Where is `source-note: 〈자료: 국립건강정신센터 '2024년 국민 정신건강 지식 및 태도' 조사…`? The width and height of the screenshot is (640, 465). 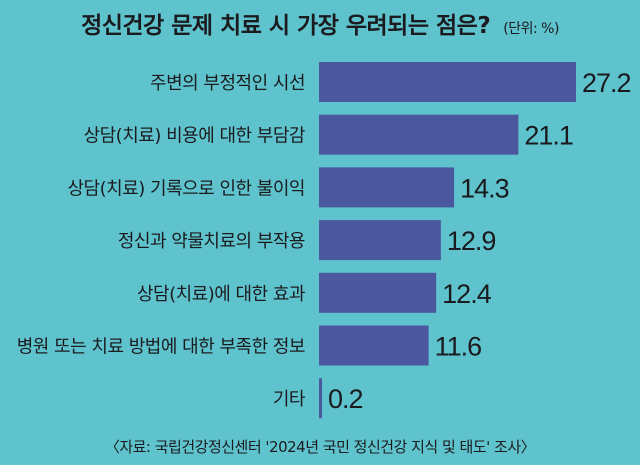 source-note: 〈자료: 국립건강정신센터 '2024년 국민 정신건강 지식 및 태도' 조사… is located at coordinates (320, 447).